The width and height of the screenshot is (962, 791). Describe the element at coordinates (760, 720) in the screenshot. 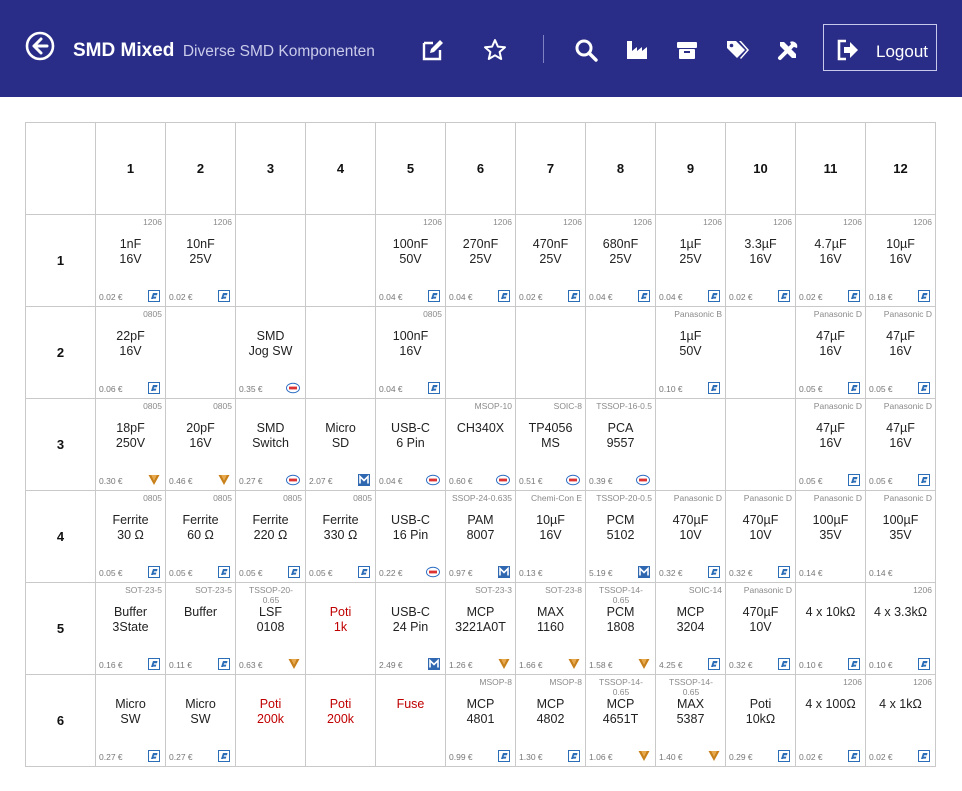

I see `component-slot: Poti 10kΩ 0.29 €` at that location.